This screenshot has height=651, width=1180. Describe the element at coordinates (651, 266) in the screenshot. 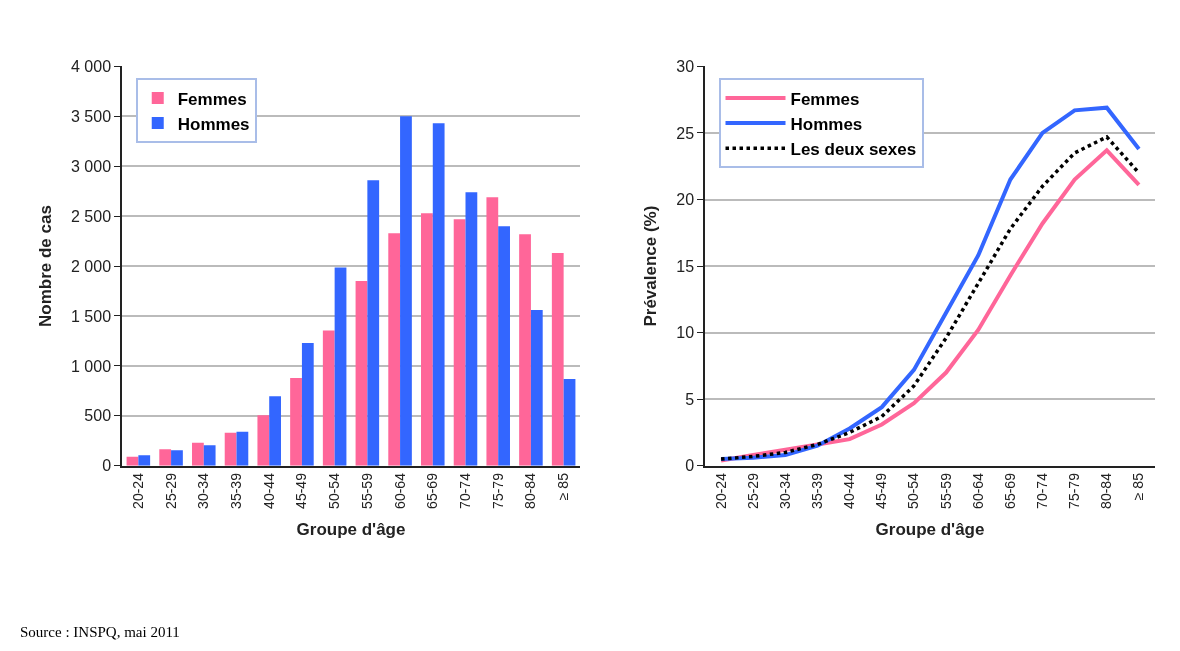

I see `y-axis-title: Prévalence (%)` at that location.